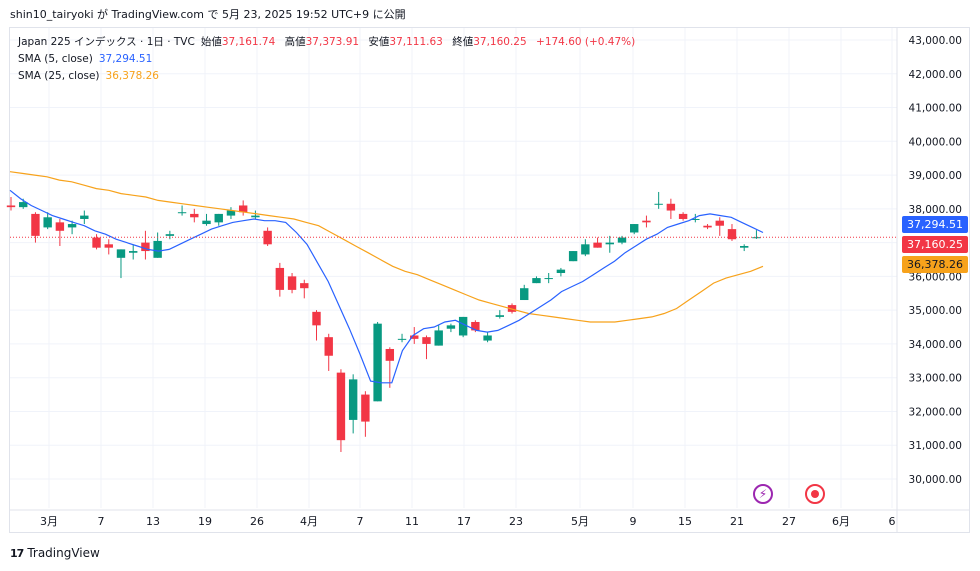 Image resolution: width=980 pixels, height=571 pixels. Describe the element at coordinates (132, 76) in the screenshot. I see `sma25-value: 36,378.26` at that location.